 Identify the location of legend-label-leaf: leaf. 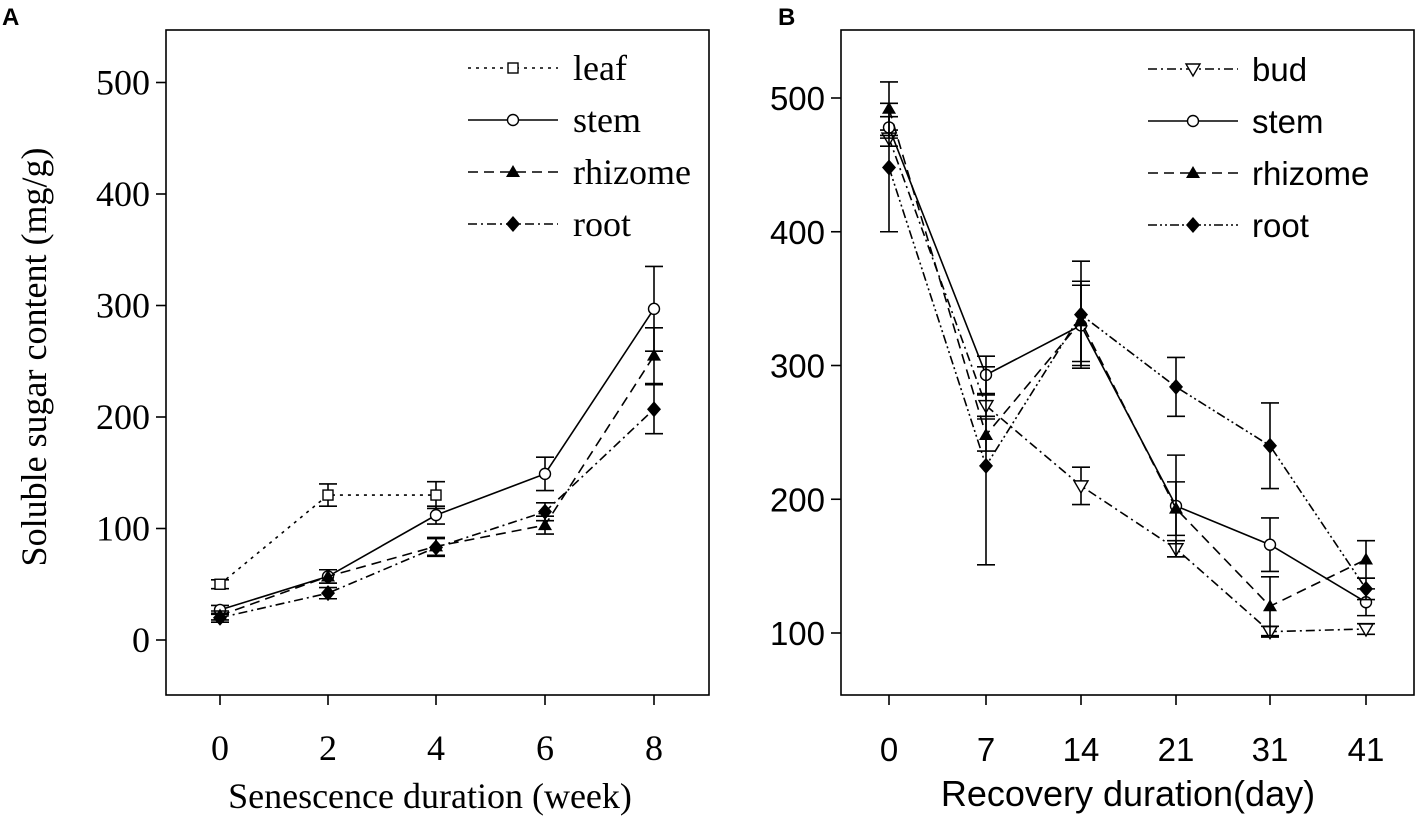
(600, 68).